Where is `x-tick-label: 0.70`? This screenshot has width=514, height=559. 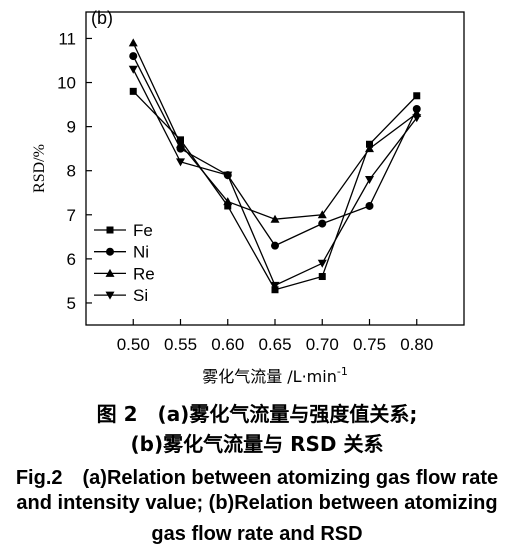 x-tick-label: 0.70 is located at coordinates (322, 344).